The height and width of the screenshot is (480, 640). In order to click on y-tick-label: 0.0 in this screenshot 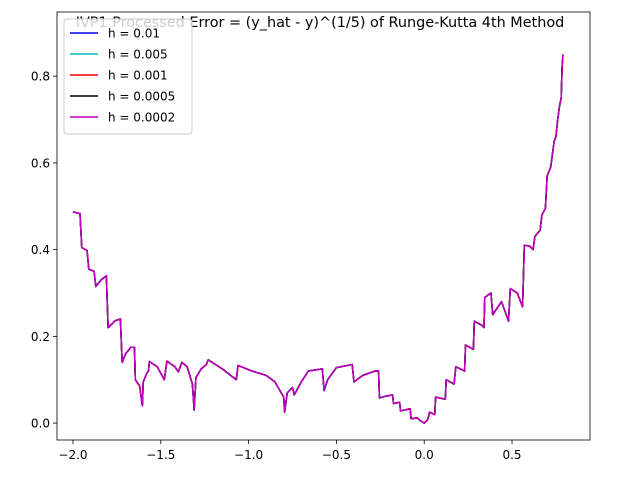, I will do `click(40, 424)`.